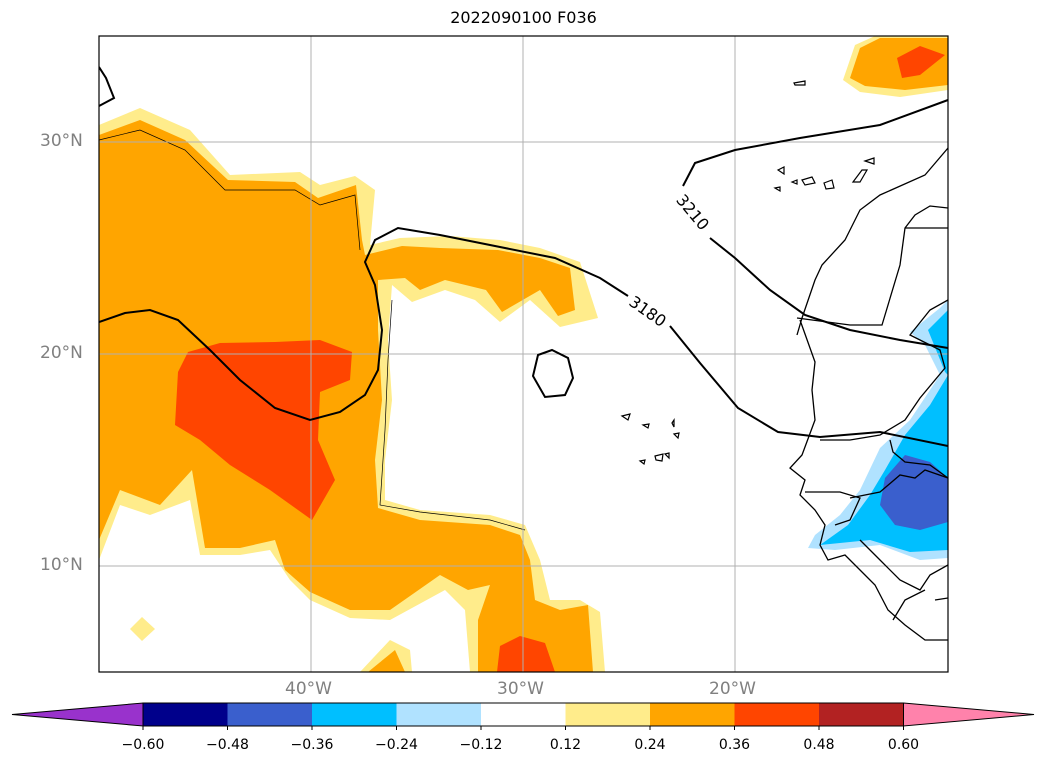  What do you see at coordinates (61, 353) in the screenshot?
I see `lat-label-20n: 20°N` at bounding box center [61, 353].